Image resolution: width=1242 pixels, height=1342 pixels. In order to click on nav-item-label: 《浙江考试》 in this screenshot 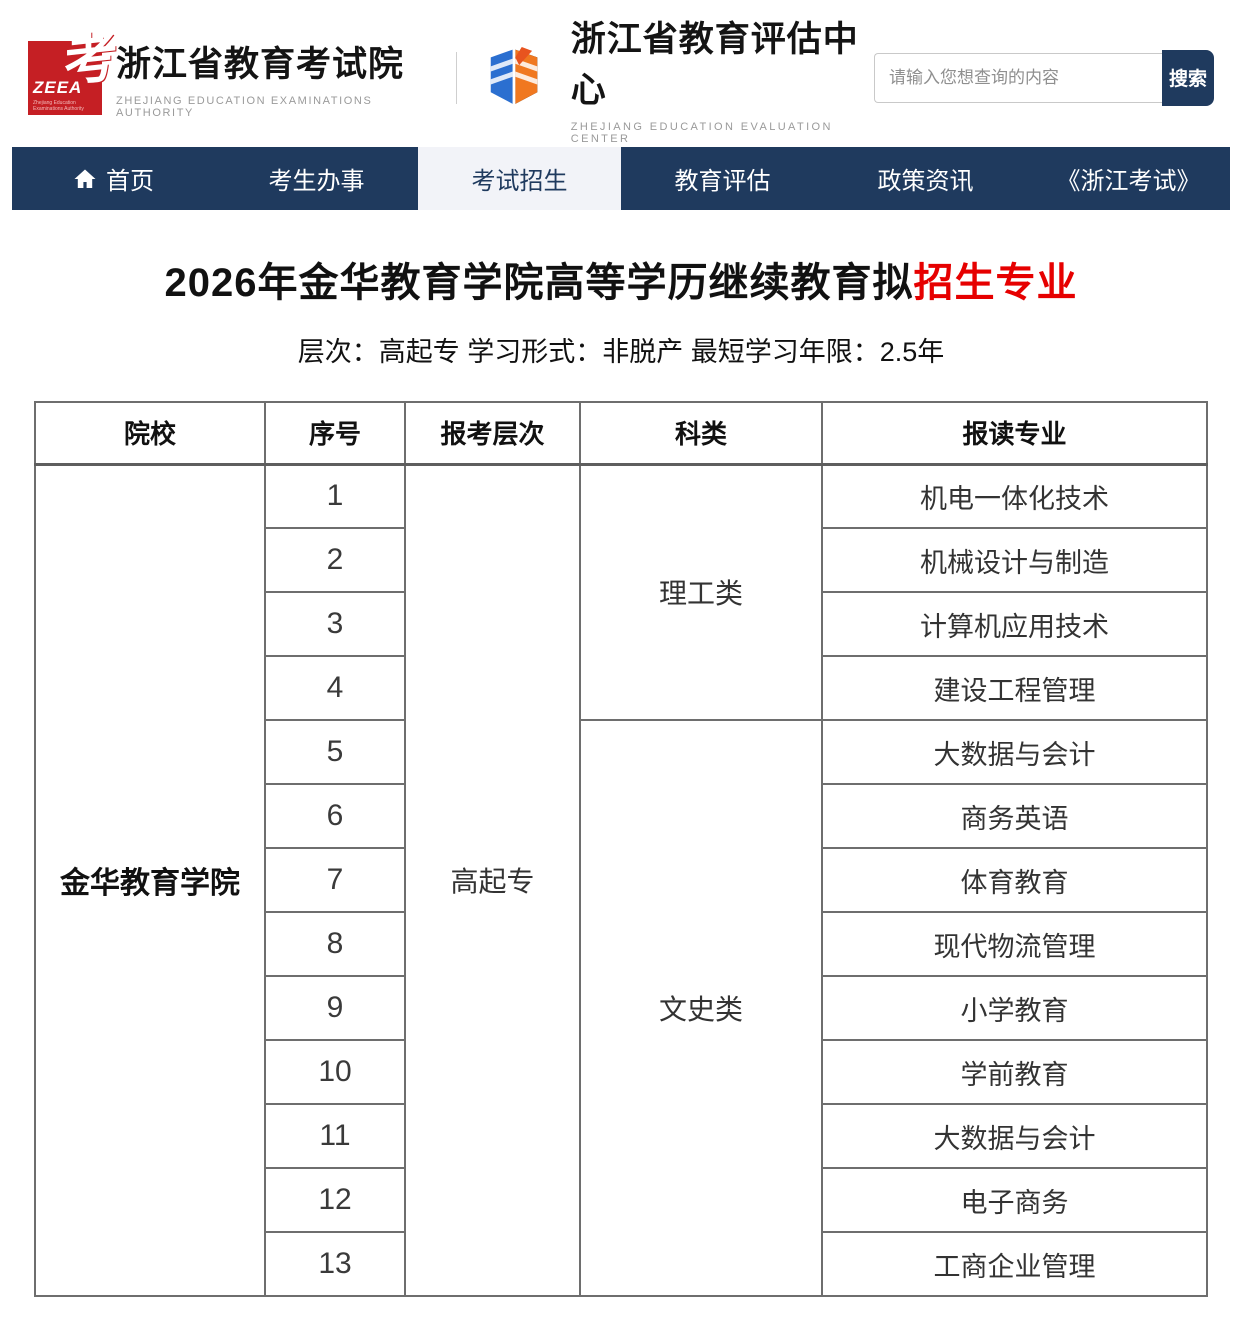, I will do `click(1128, 181)`.